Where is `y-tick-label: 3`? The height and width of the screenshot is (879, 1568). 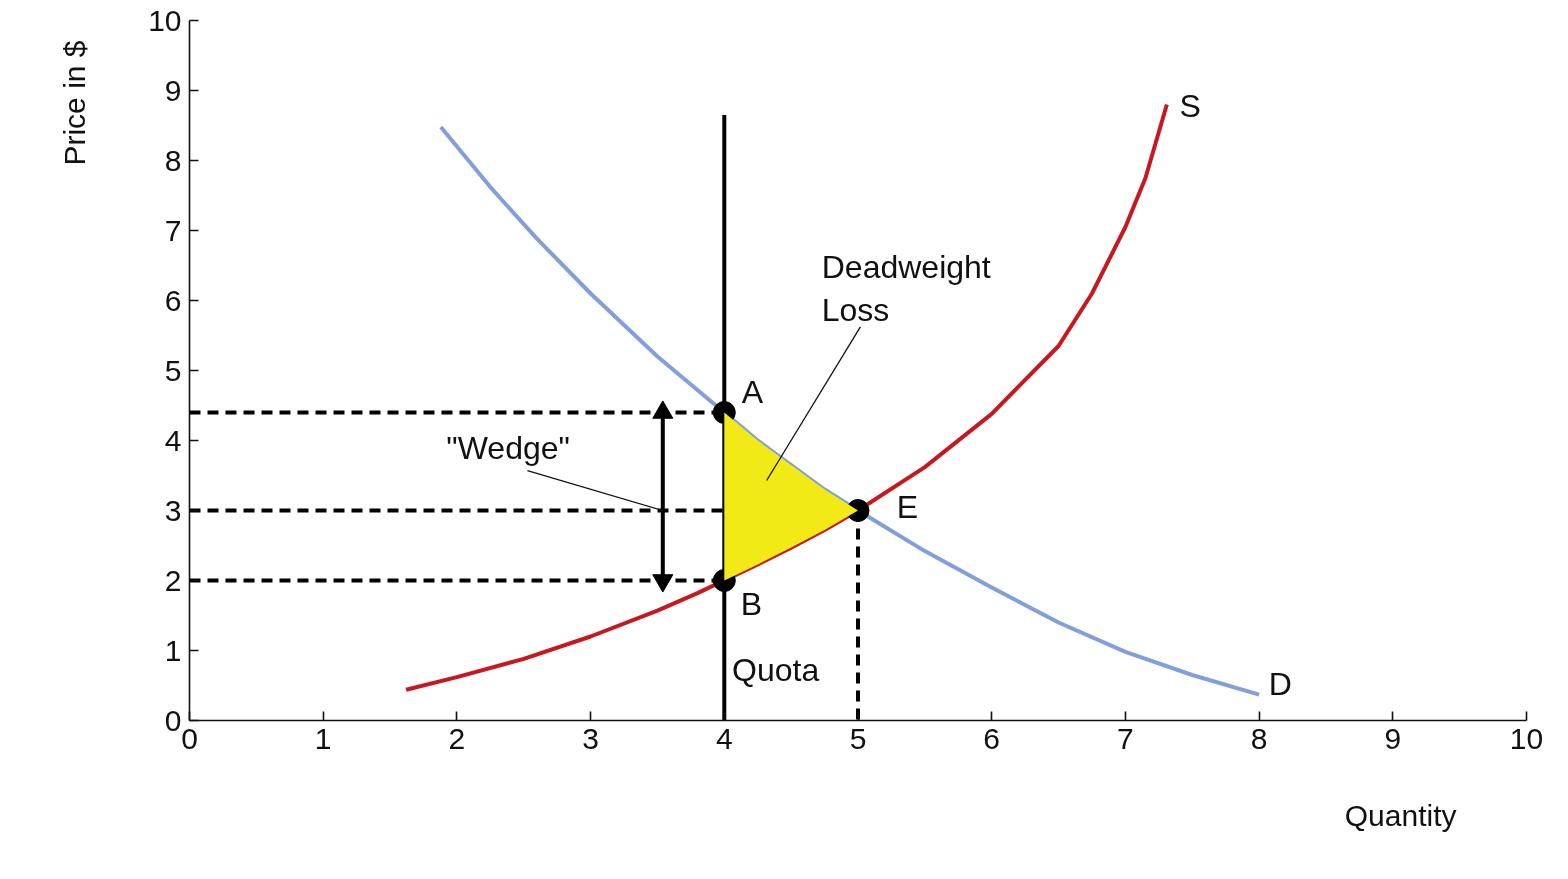 y-tick-label: 3 is located at coordinates (173, 510).